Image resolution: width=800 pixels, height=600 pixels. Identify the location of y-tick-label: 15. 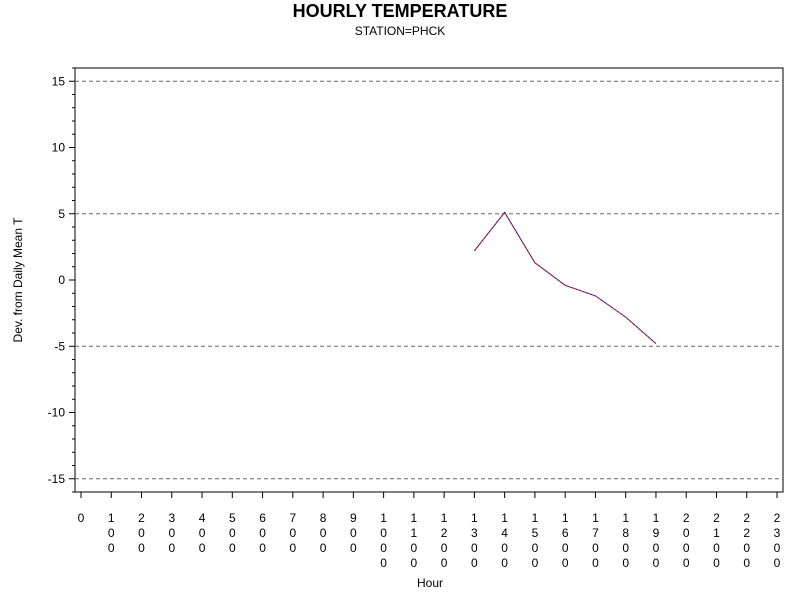
(59, 81).